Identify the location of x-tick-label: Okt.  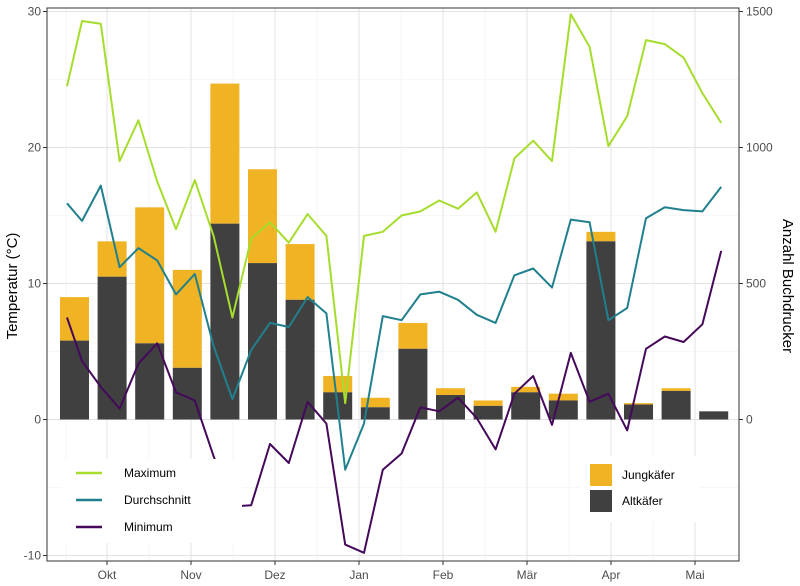
(107, 575).